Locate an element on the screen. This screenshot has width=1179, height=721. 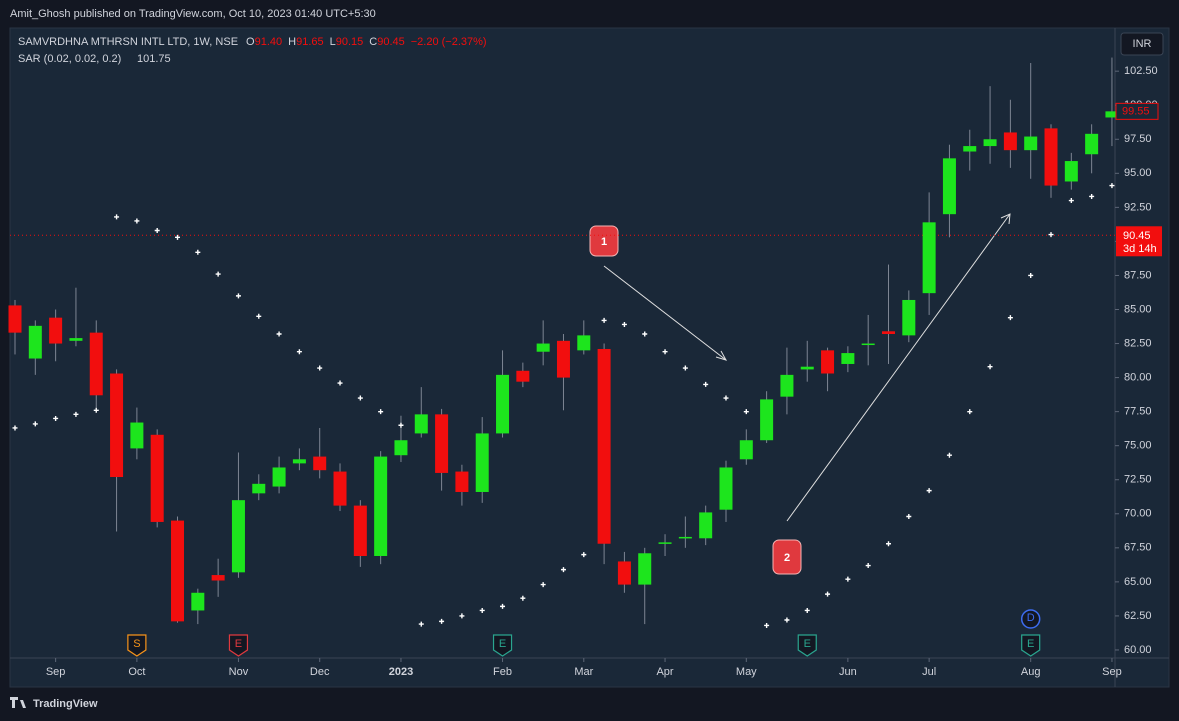
y-tick-label: 85.00 is located at coordinates (1138, 309).